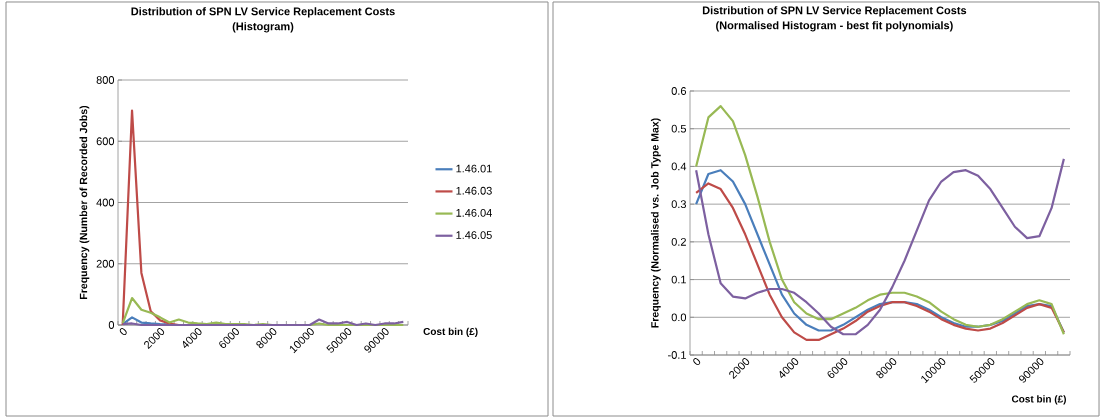  Describe the element at coordinates (655, 223) in the screenshot. I see `y-axis-title: Frequency (Normalised vs. Job Type Max)` at that location.